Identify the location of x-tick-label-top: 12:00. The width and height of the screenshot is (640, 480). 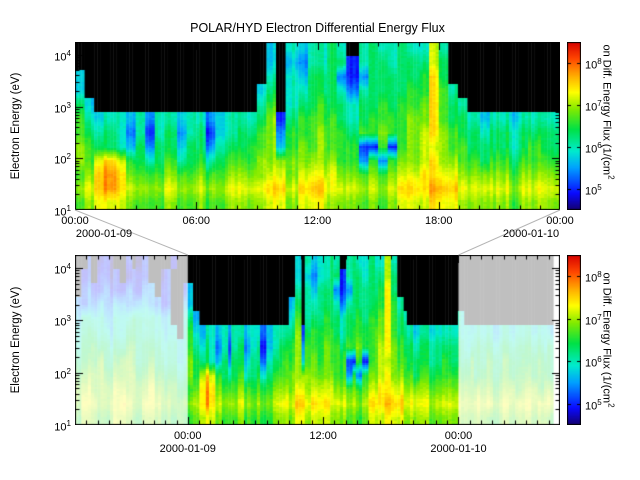
(317, 221).